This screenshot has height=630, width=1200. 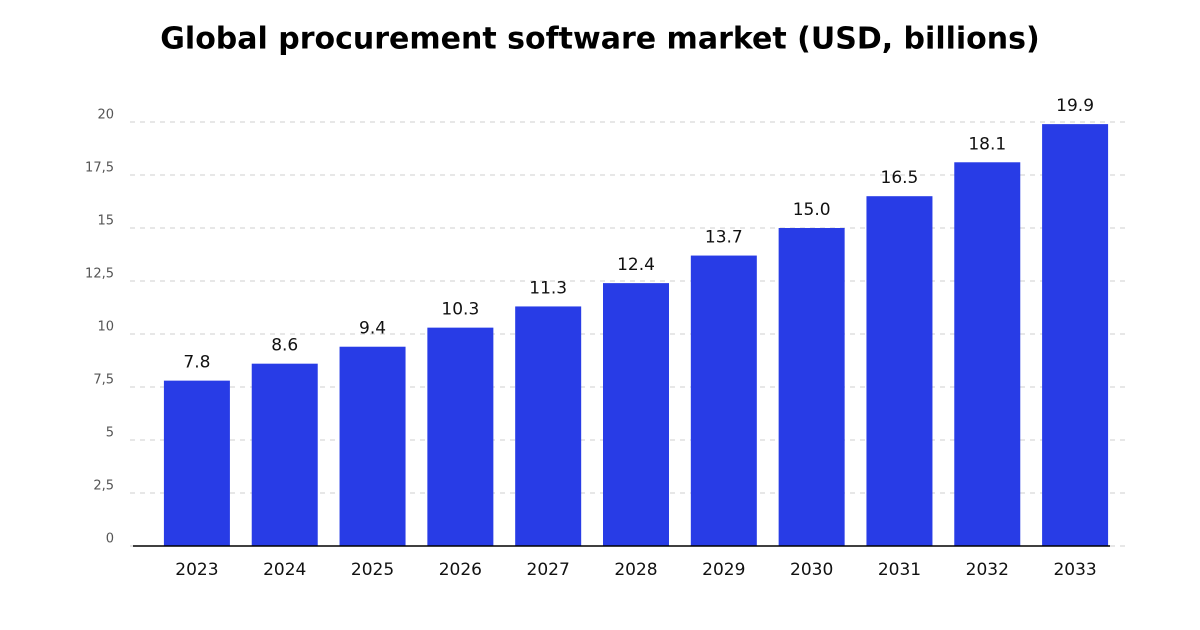 What do you see at coordinates (900, 178) in the screenshot?
I see `value-label: 16.5` at bounding box center [900, 178].